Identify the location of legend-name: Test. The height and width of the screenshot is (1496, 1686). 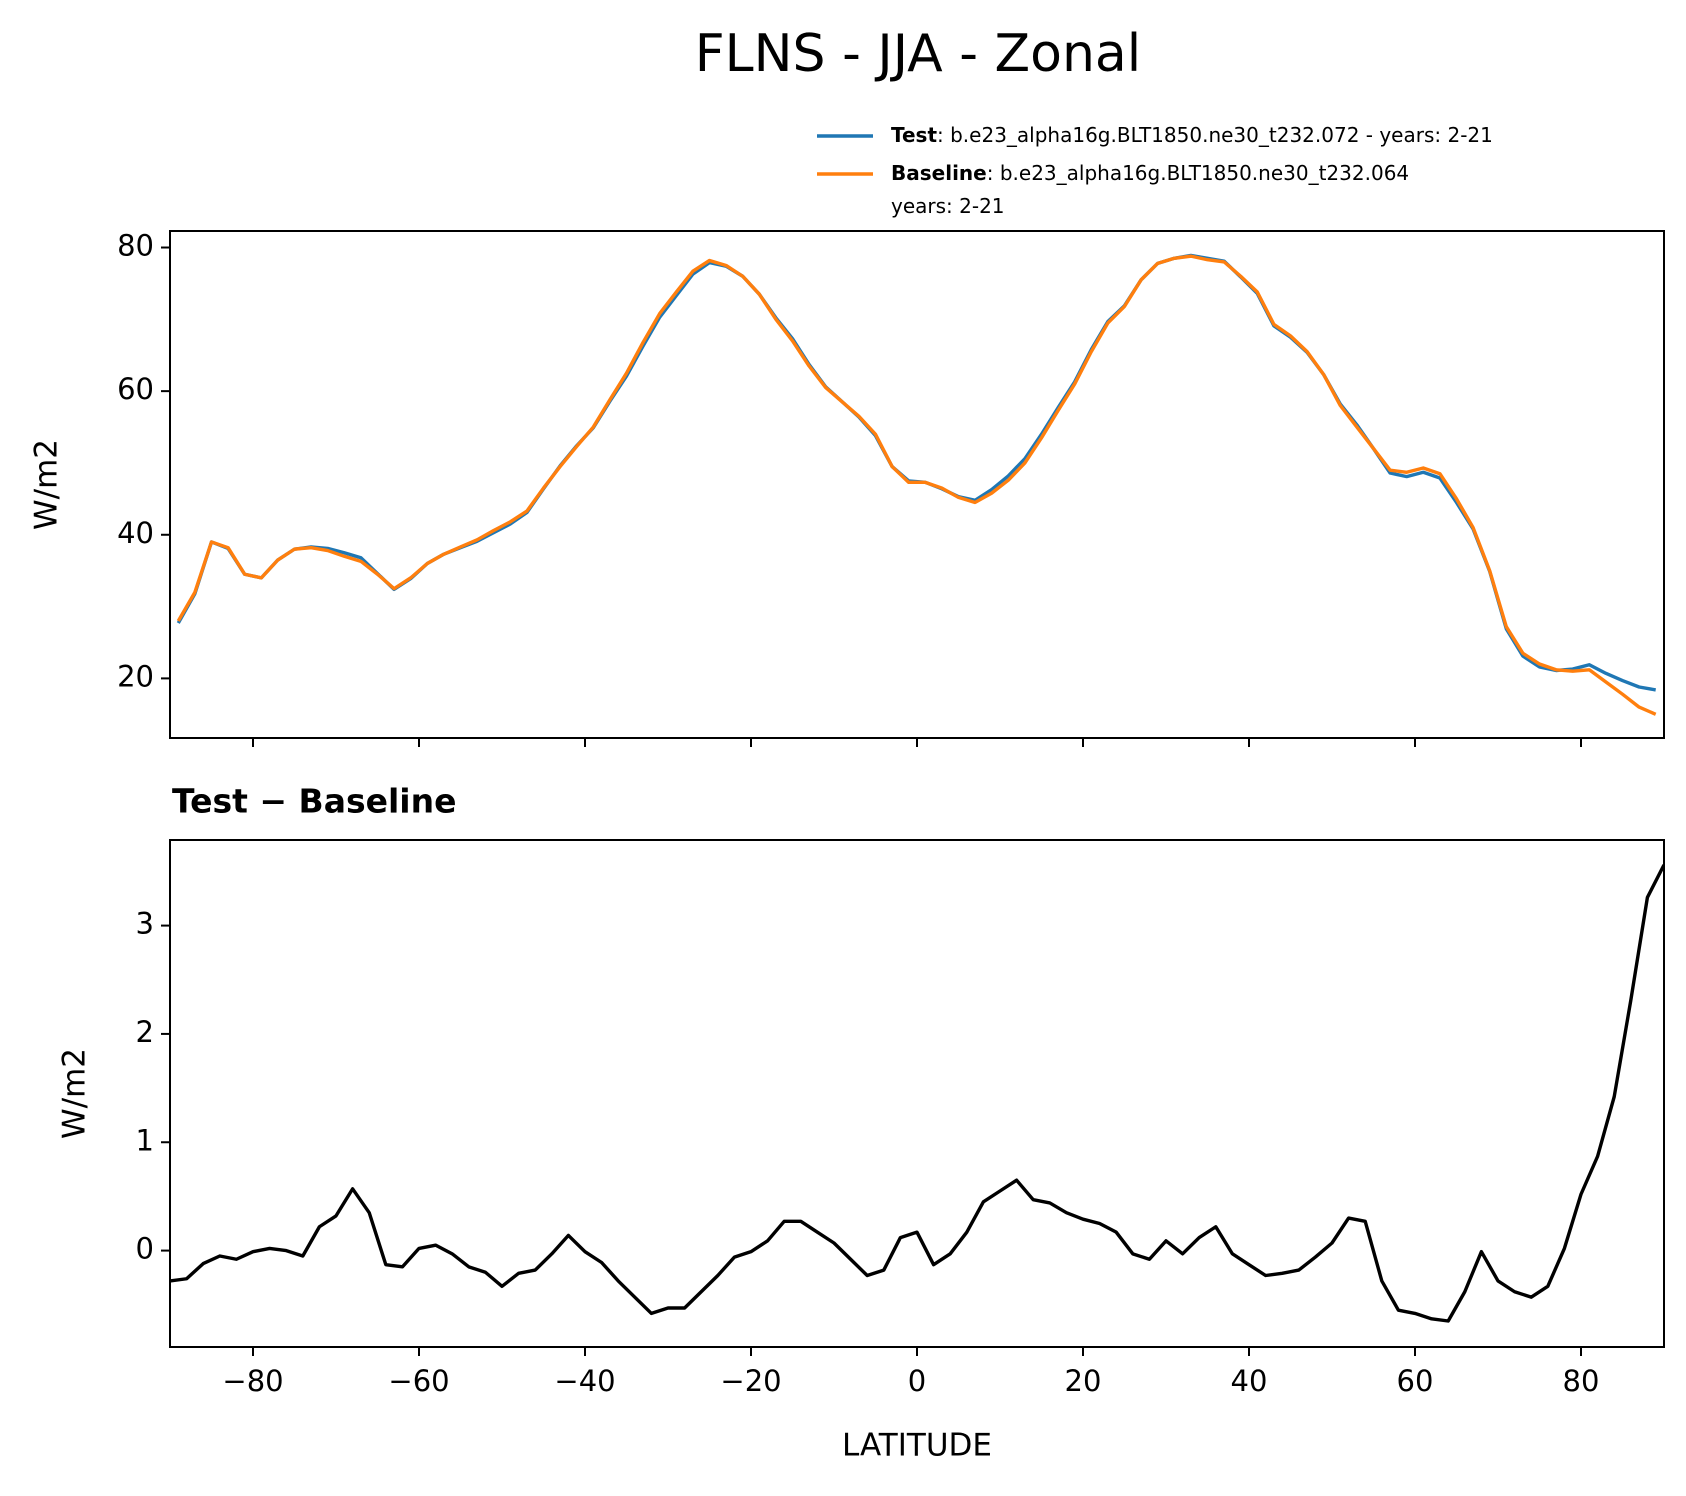
(914, 135).